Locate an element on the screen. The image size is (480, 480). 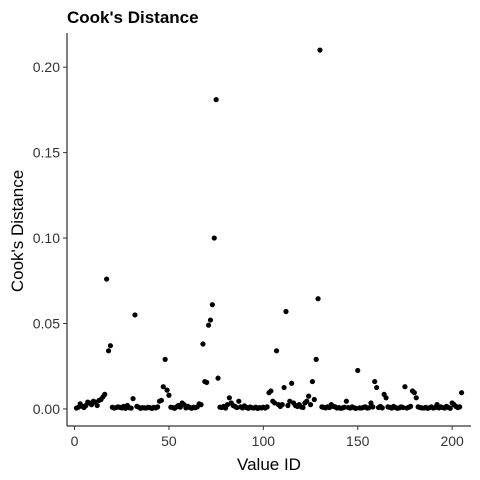
y-axis: 0.00 0.05 0.10 0.15 0.20 is located at coordinates (50, 229).